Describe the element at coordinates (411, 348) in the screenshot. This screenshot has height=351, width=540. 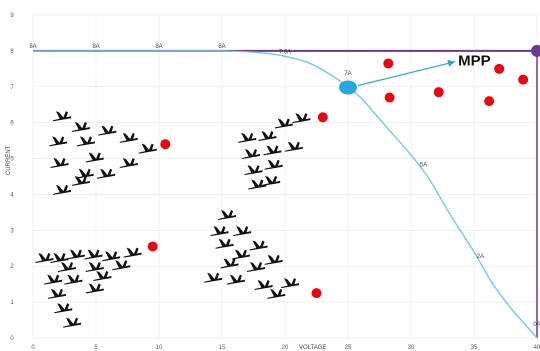
I see `x-tick-label: 30` at that location.